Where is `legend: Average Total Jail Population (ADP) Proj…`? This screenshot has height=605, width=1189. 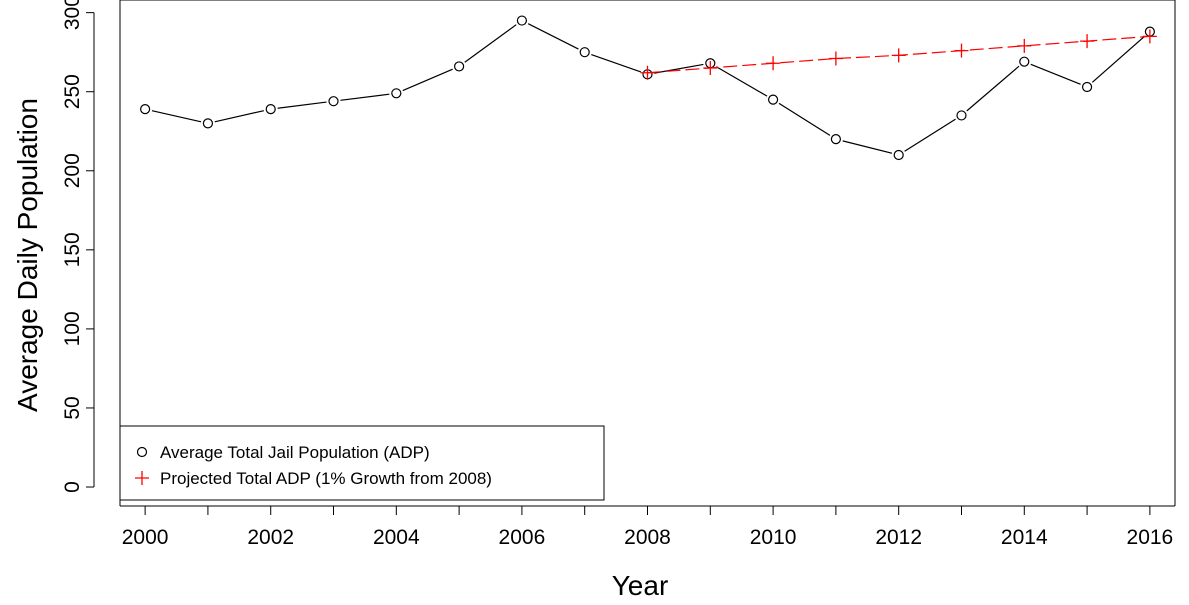
legend: Average Total Jail Population (ADP) Proj… is located at coordinates (362, 463).